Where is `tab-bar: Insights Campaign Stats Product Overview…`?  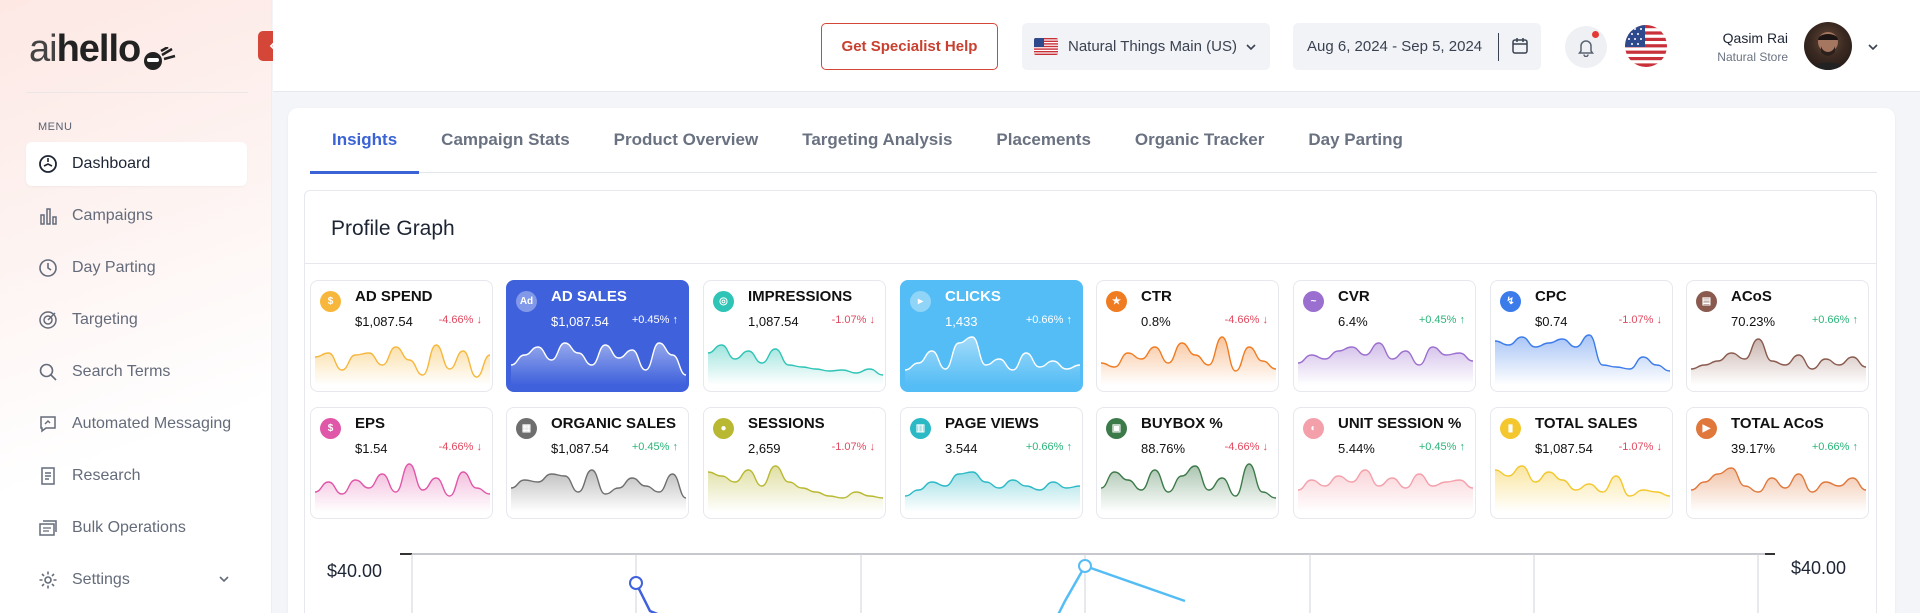
tab-bar: Insights Campaign Stats Product Overview… is located at coordinates (1093, 141).